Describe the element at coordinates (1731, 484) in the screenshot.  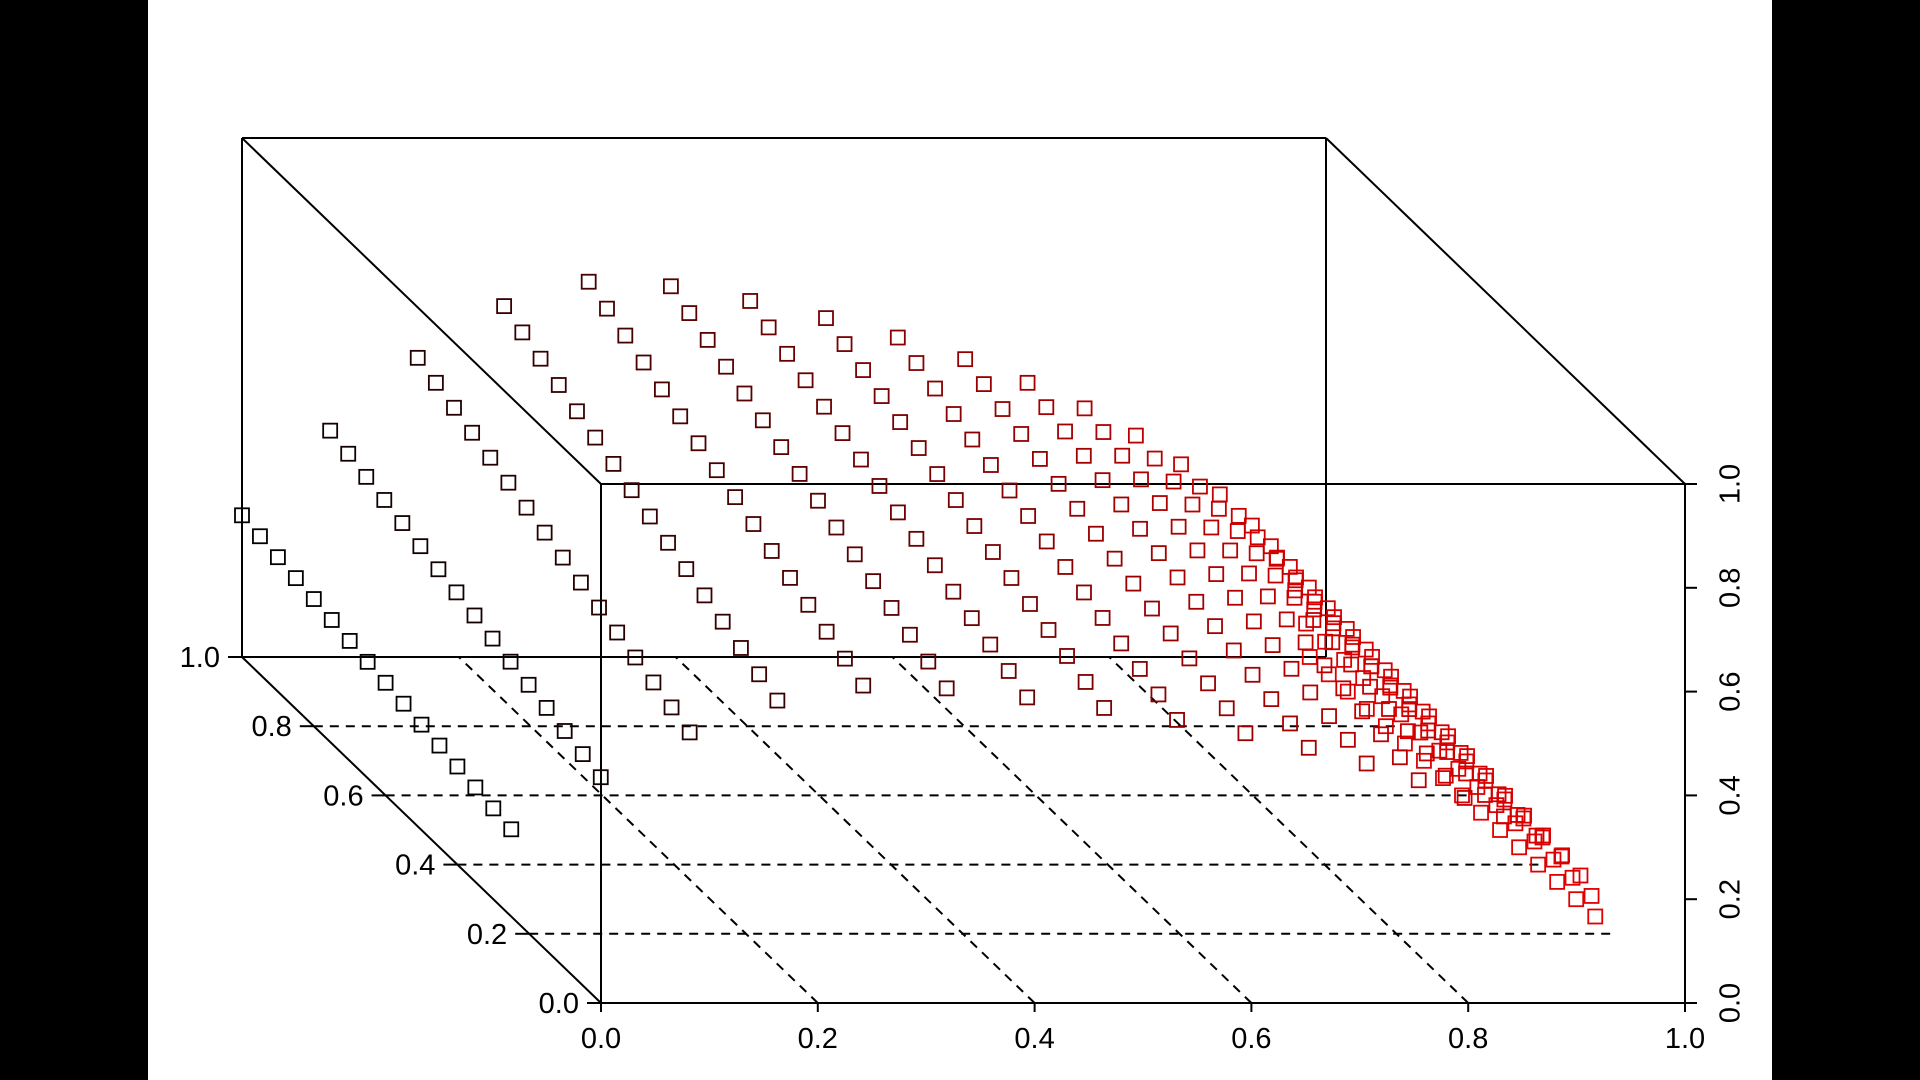
I see `z-tick-label: 1.0` at that location.